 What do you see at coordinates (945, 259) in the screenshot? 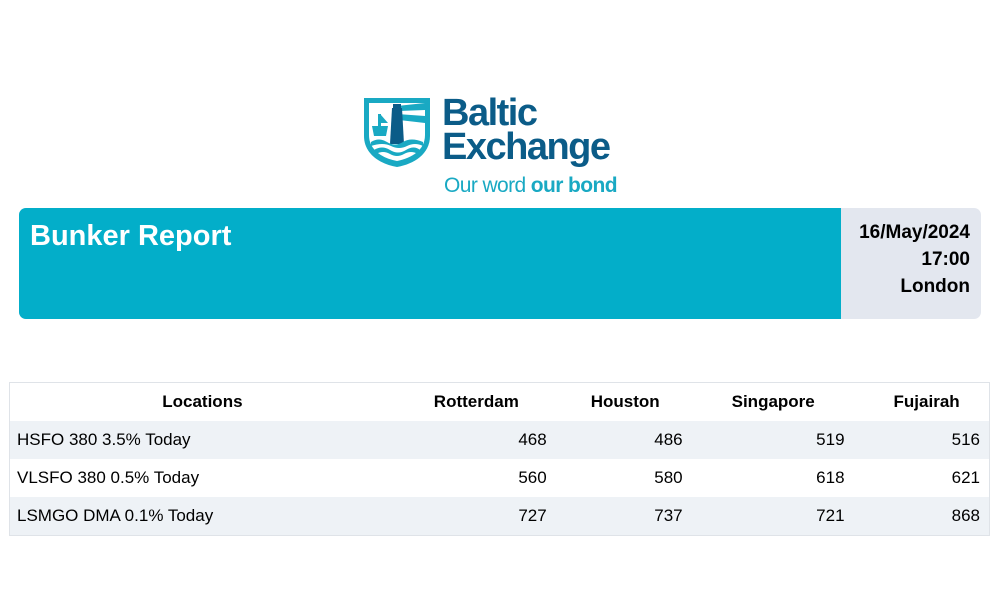
I see `report-time: 17:00` at bounding box center [945, 259].